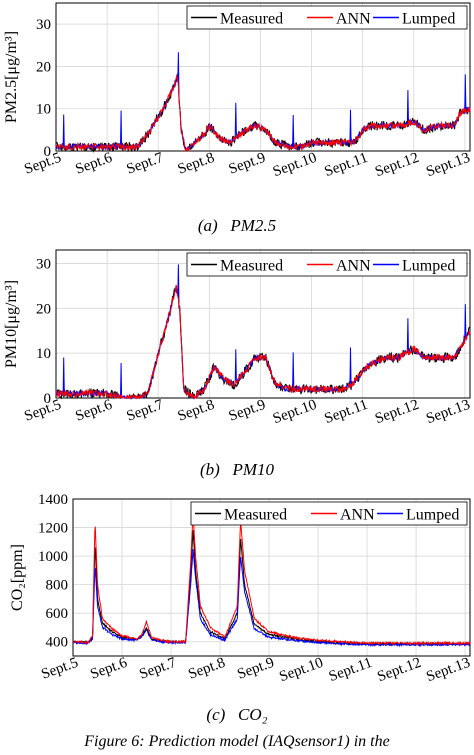  Describe the element at coordinates (48, 152) in the screenshot. I see `chart1-ytick-label-0: 0` at that location.